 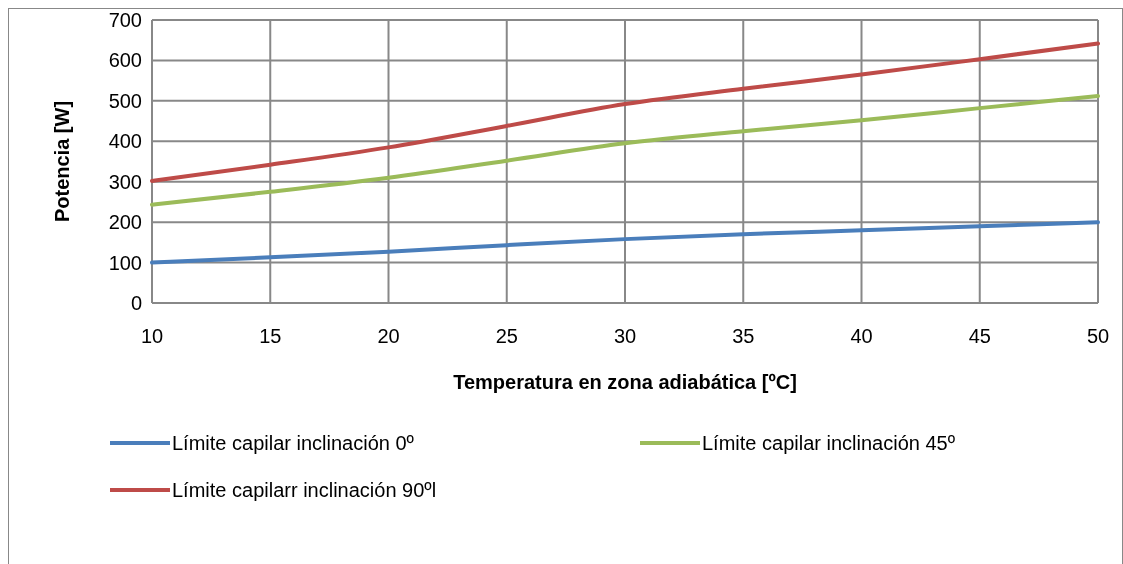 I want to click on y-tick-label: 300, so click(x=125, y=181).